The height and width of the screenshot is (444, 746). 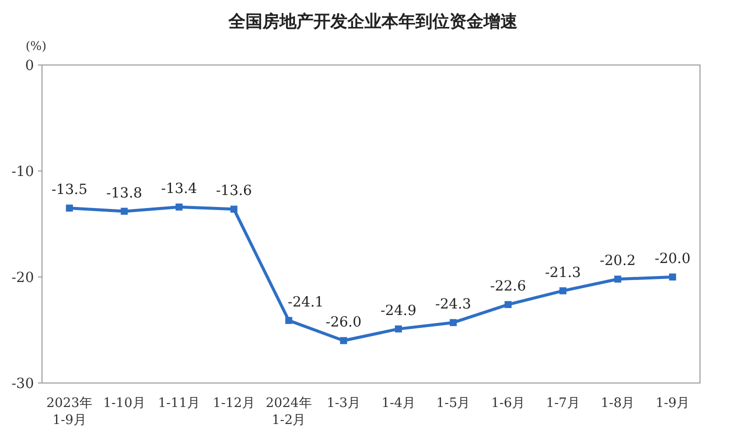 I want to click on x-tick-label: 1-5月, so click(x=453, y=403).